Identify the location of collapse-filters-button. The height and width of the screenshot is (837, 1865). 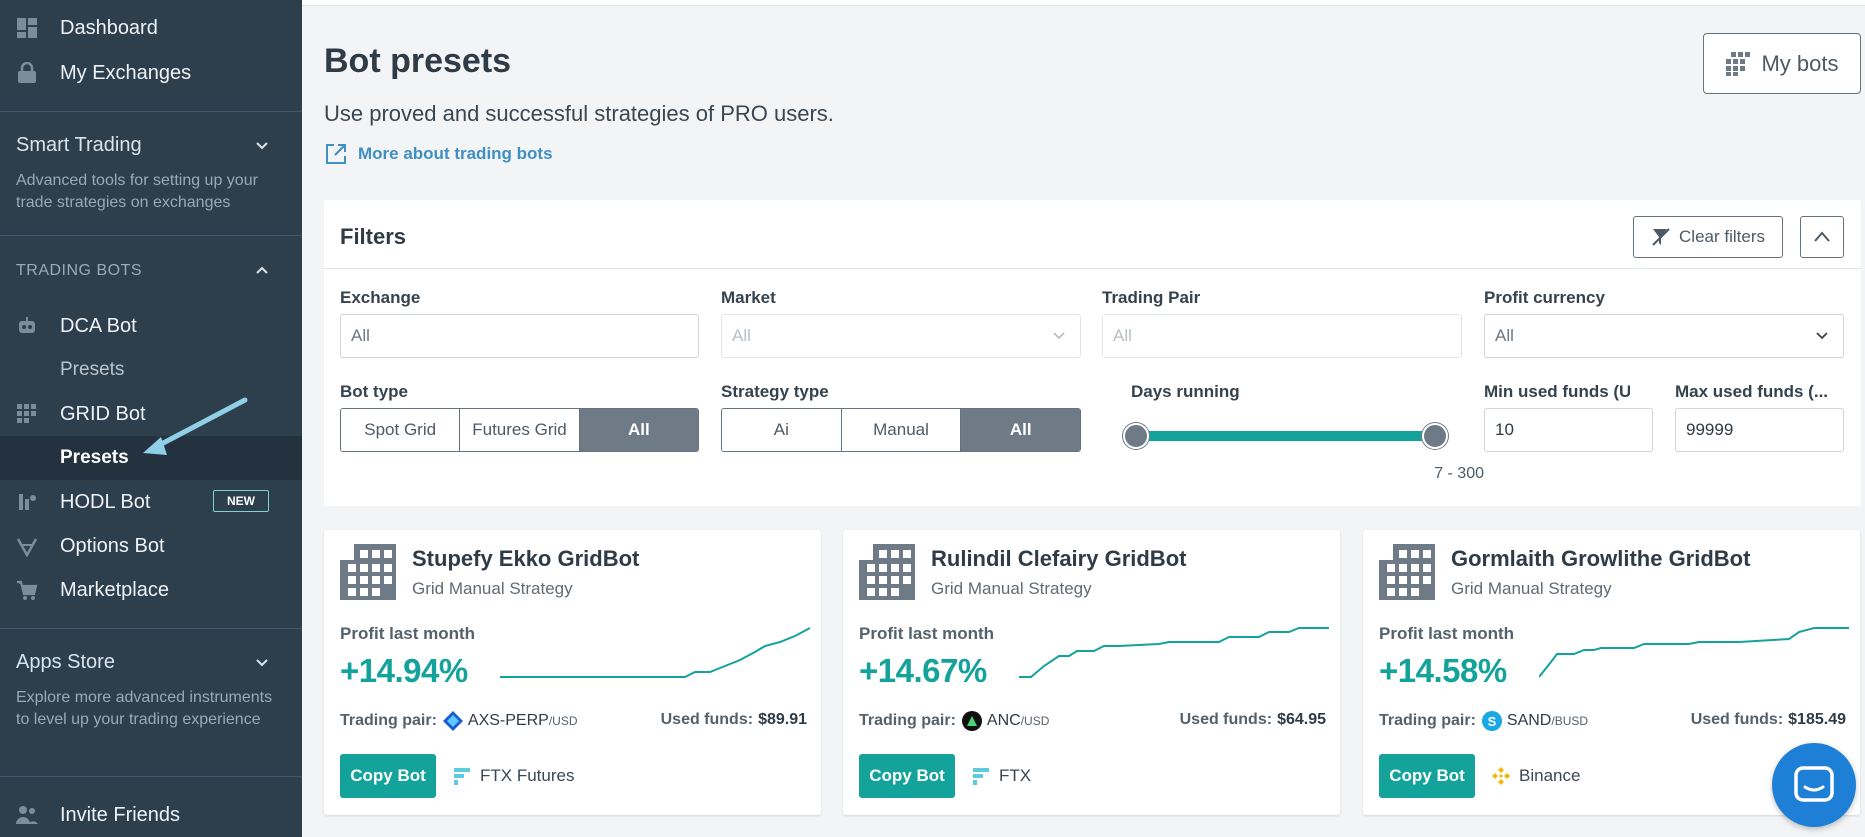
(1822, 237).